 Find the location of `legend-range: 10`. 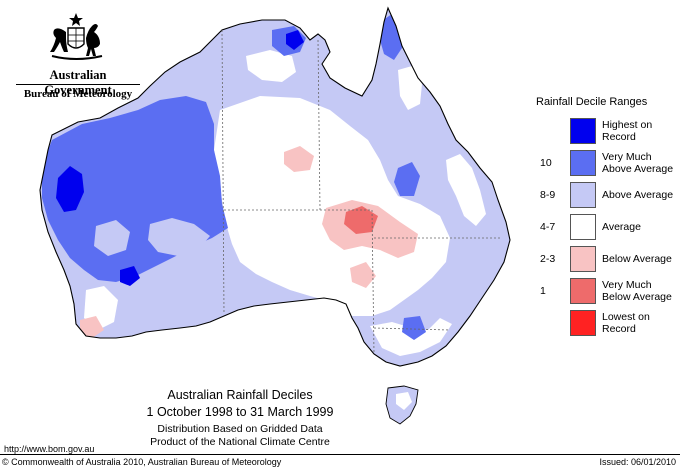

legend-range: 10 is located at coordinates (546, 163).